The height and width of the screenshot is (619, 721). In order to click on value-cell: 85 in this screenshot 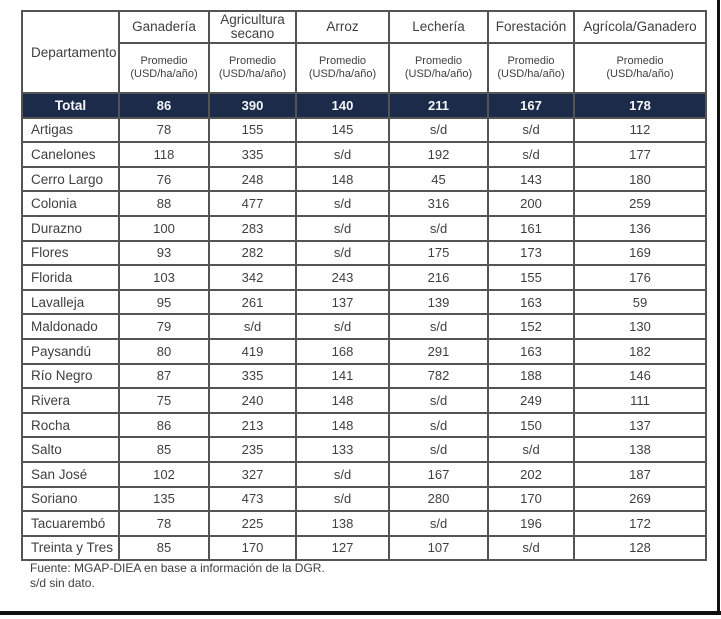, I will do `click(164, 548)`.